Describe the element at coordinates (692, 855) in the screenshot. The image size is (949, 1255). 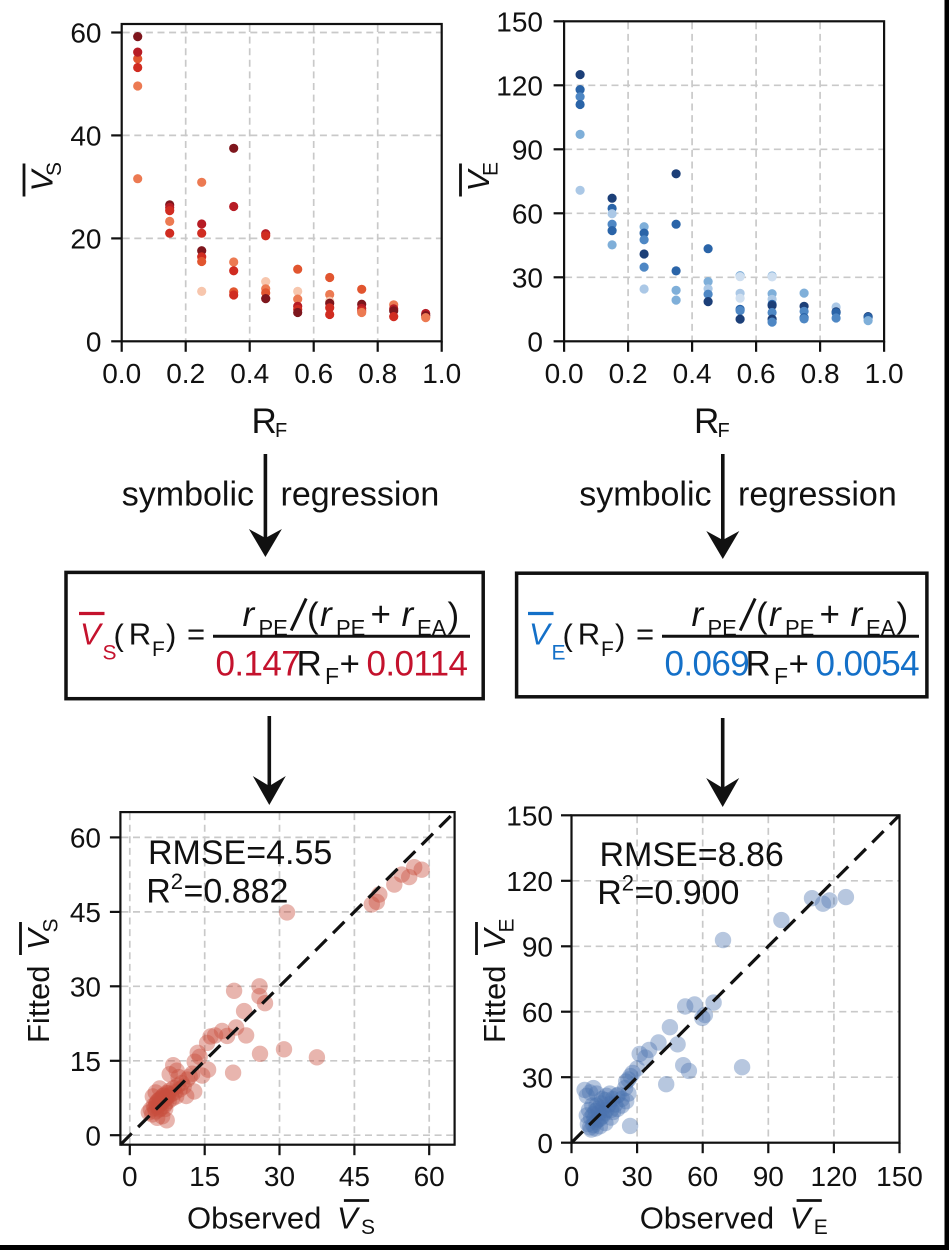
I see `svg-text: RMSE=8.86` at that location.